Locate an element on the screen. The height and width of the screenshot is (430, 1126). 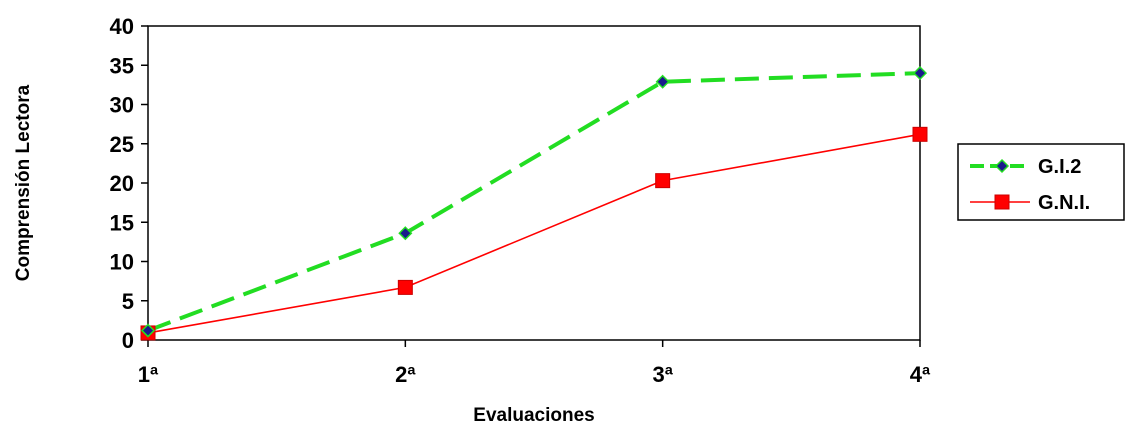
y-axis-title: Comprensión Lectora is located at coordinates (23, 182).